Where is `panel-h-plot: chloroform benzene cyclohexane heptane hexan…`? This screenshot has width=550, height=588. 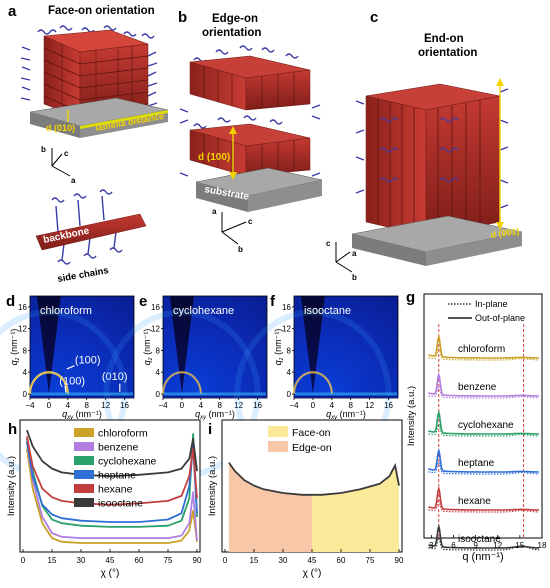 panel-h-plot: chloroform benzene cyclohexane heptane hexan… is located at coordinates (111, 497).